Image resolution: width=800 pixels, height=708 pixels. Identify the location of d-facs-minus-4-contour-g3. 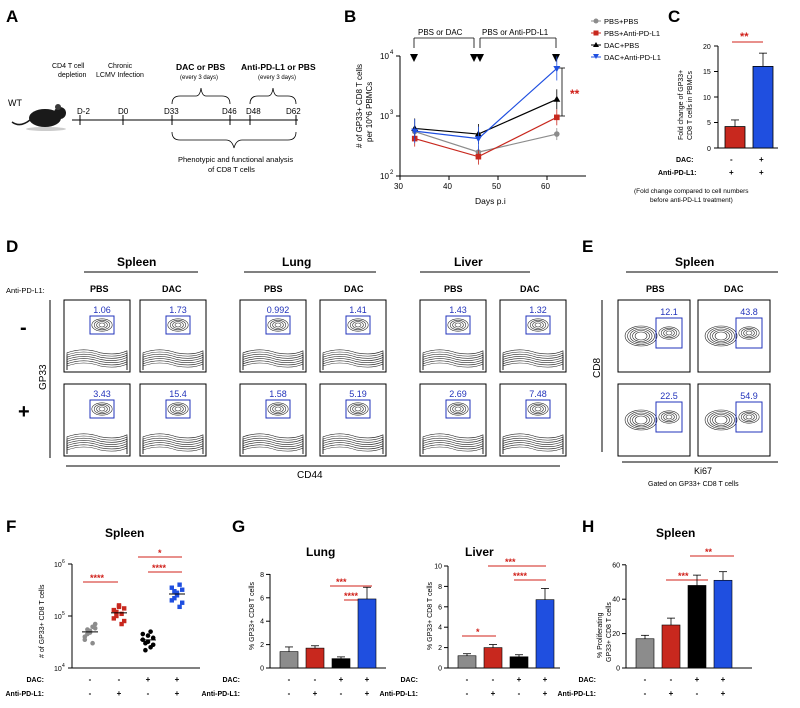
(458, 325).